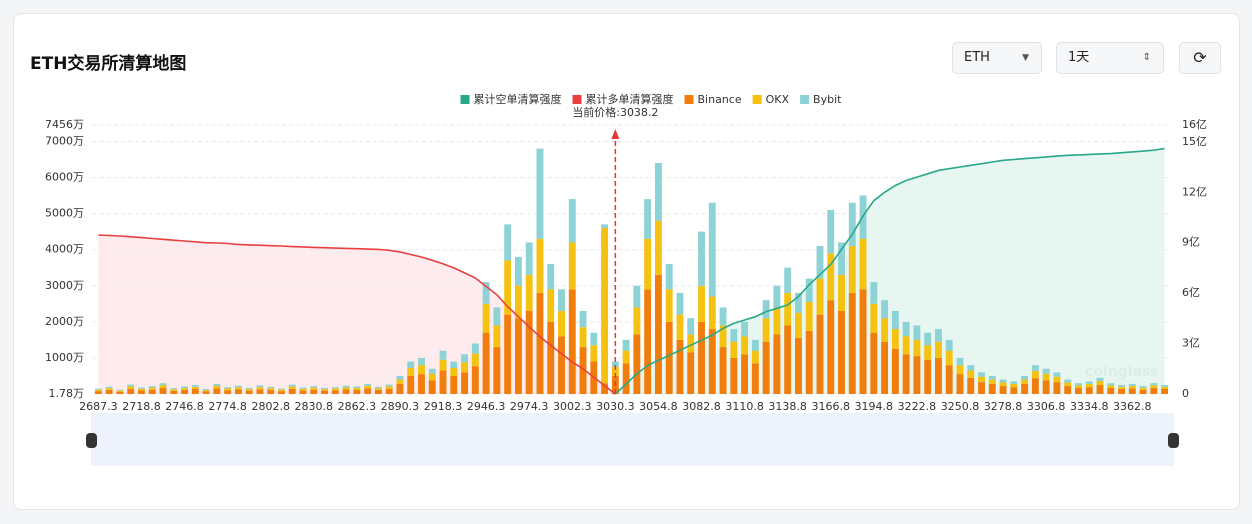 The height and width of the screenshot is (524, 1252). I want to click on y2ticks-label: 3亿, so click(1191, 343).